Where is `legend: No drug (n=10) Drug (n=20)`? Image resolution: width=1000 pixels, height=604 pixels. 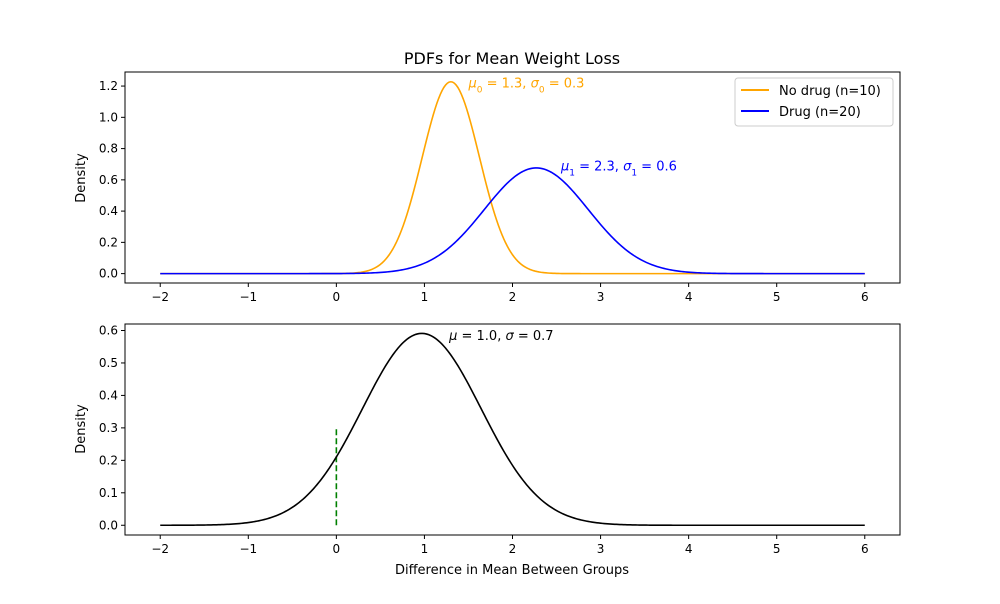
legend: No drug (n=10) Drug (n=20) is located at coordinates (814, 102).